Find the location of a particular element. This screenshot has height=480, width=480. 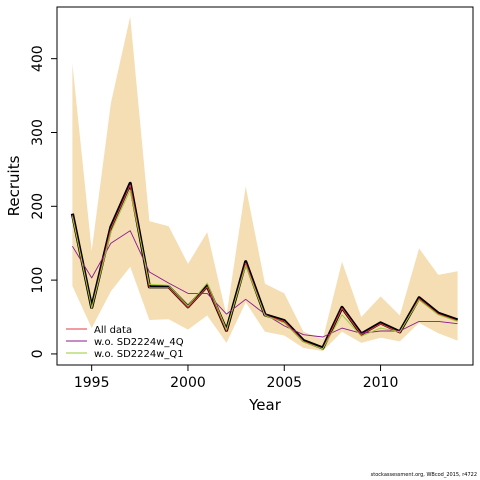

x-axis-label: Year is located at coordinates (265, 405).